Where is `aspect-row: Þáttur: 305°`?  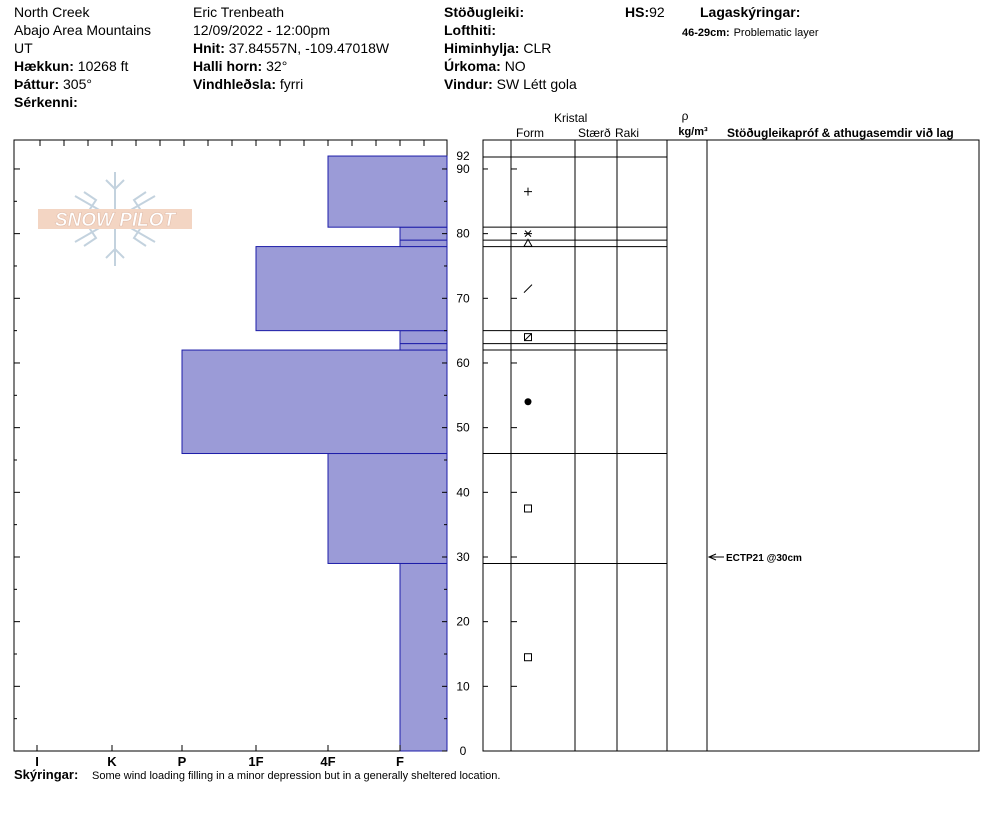
aspect-row: Þáttur: 305° is located at coordinates (53, 84).